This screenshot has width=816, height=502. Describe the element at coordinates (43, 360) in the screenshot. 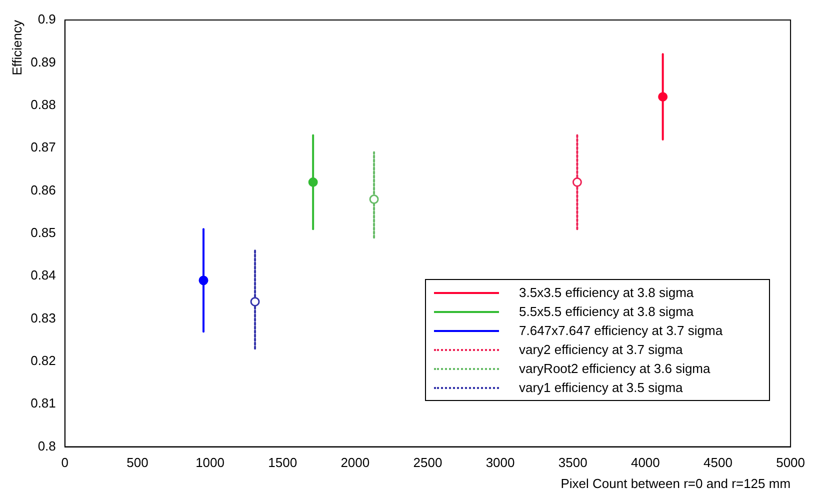

I see `y-tick-label: 0.82` at that location.